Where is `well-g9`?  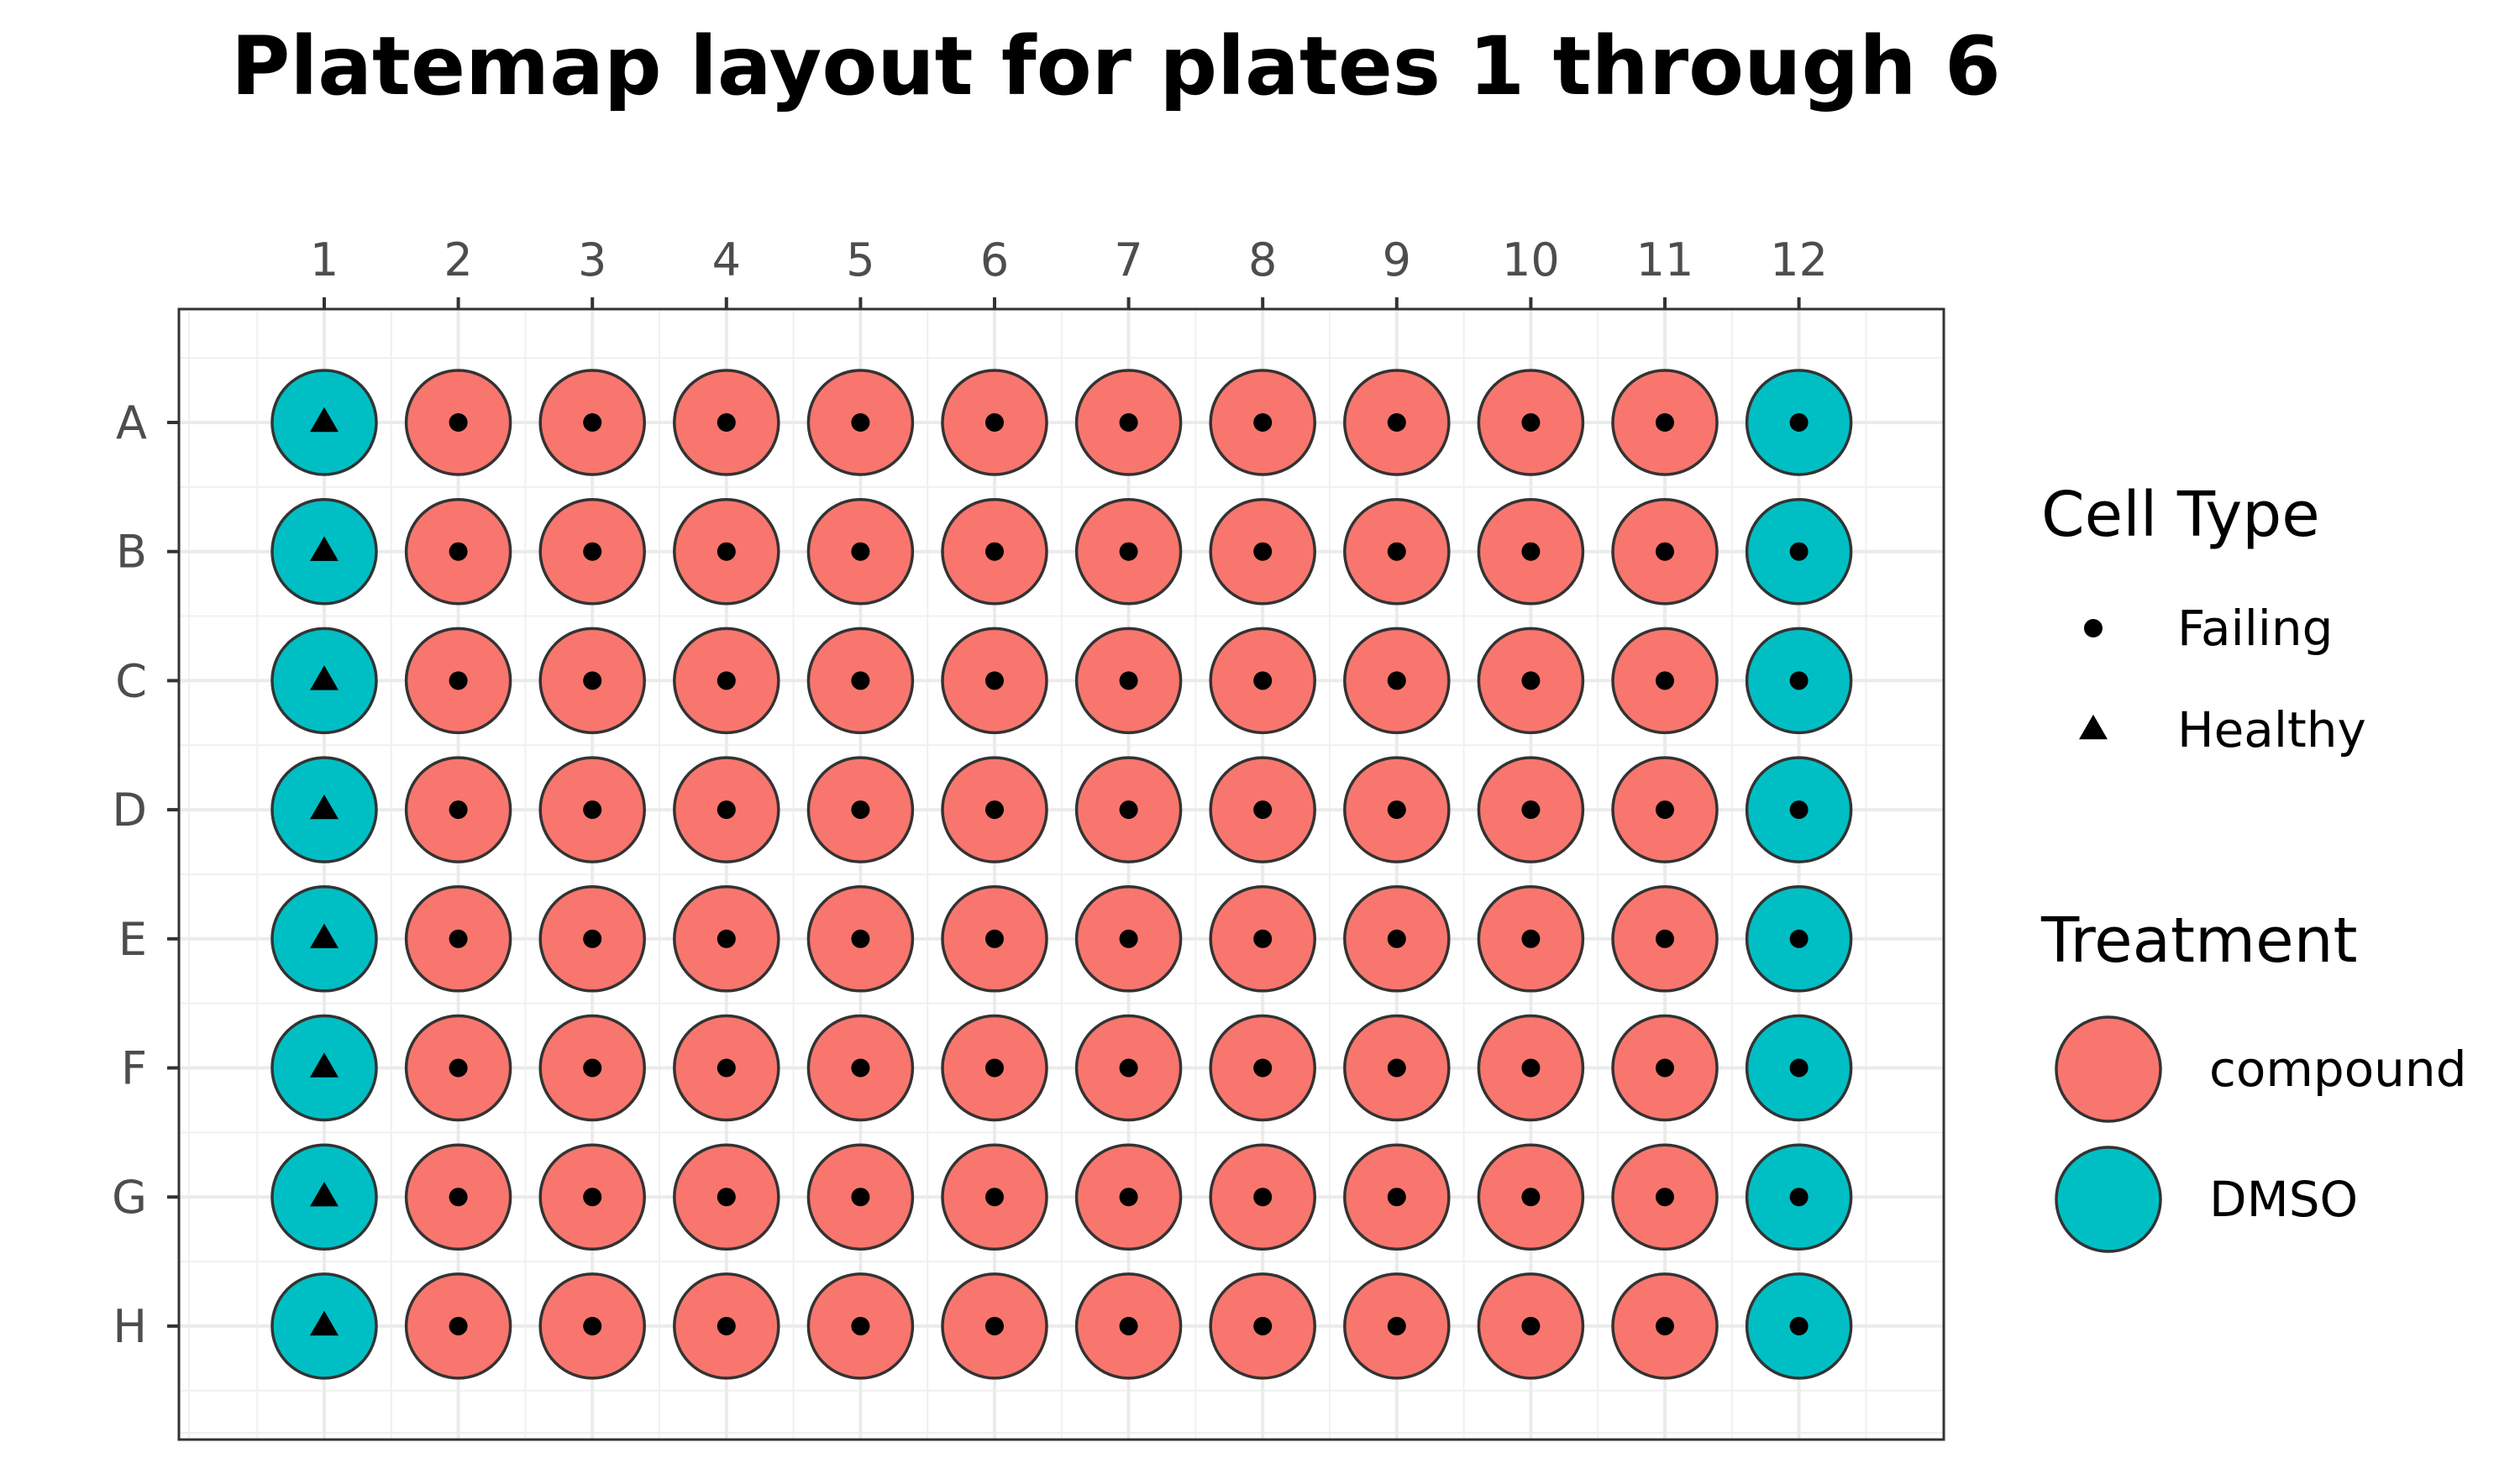
well-g9 is located at coordinates (1397, 1197).